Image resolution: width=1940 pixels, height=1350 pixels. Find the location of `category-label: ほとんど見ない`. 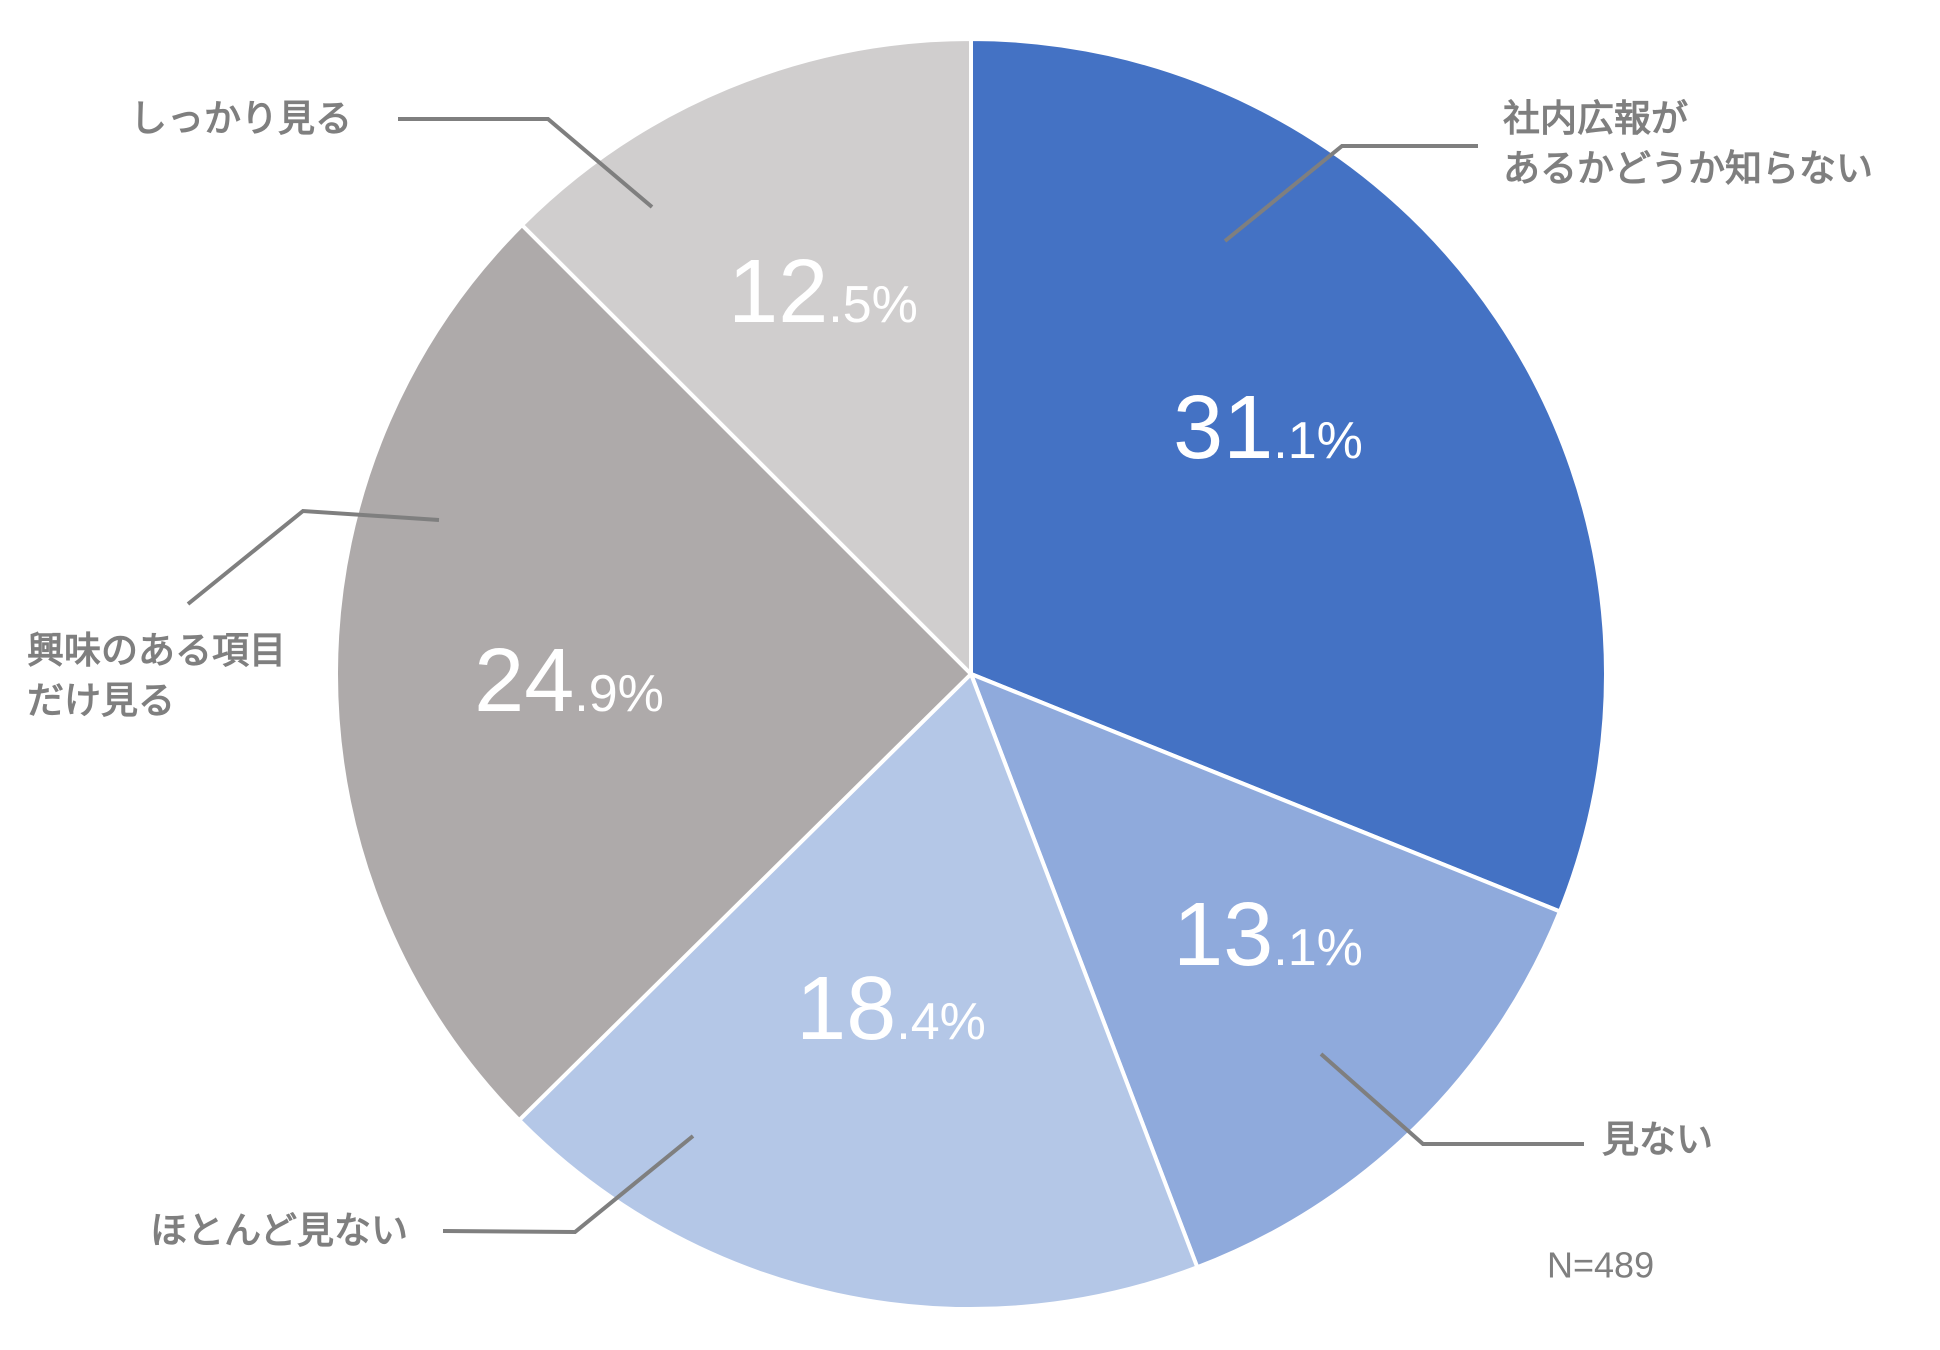

category-label: ほとんど見ない is located at coordinates (279, 1230).